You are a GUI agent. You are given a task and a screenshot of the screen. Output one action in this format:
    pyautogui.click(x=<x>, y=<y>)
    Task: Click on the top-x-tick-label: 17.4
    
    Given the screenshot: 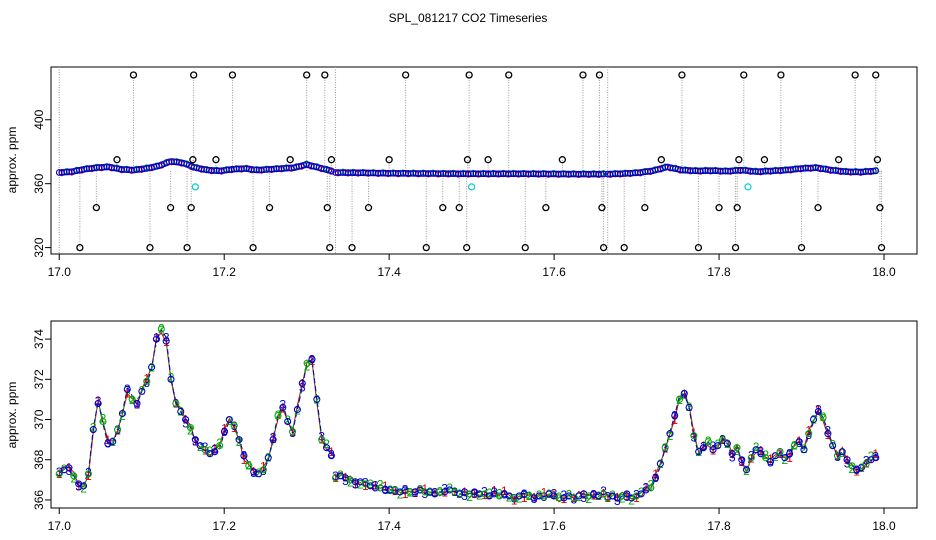 What is the action you would take?
    pyautogui.click(x=389, y=272)
    